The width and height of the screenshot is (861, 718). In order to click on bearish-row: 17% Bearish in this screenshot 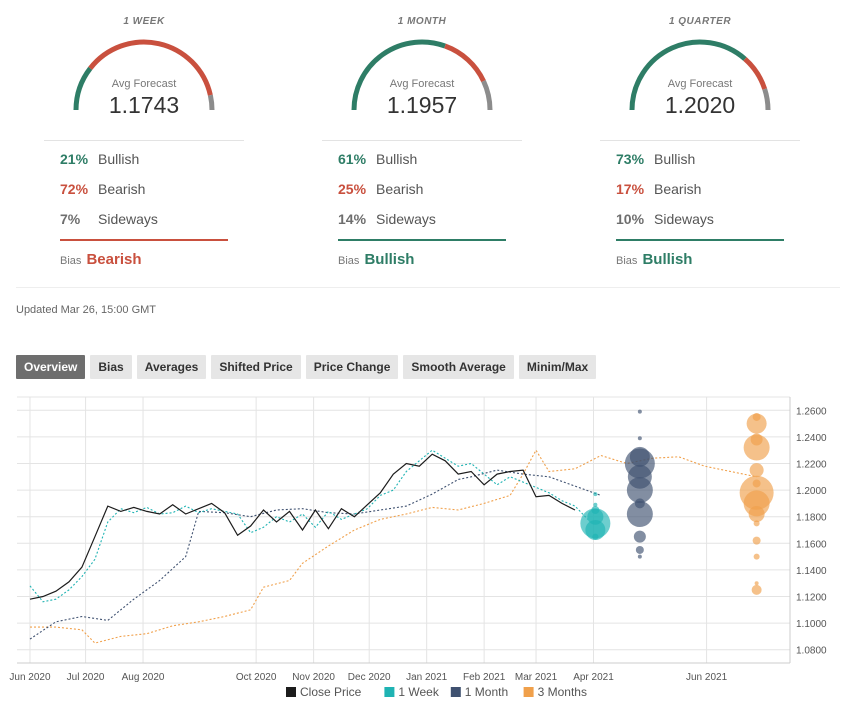, I will do `click(658, 189)`.